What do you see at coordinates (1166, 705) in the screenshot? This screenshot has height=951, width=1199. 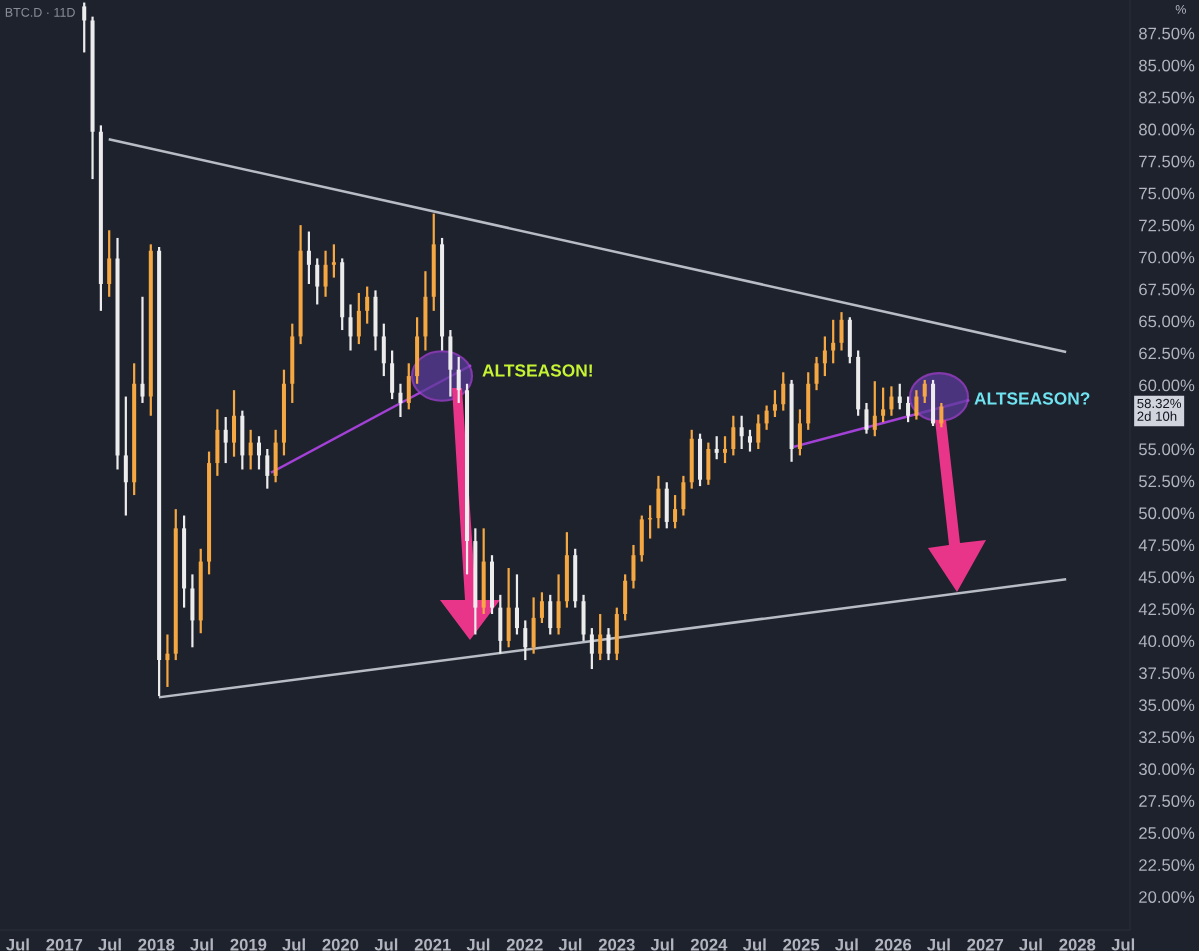 I see `y-tick-label: 35.00%` at bounding box center [1166, 705].